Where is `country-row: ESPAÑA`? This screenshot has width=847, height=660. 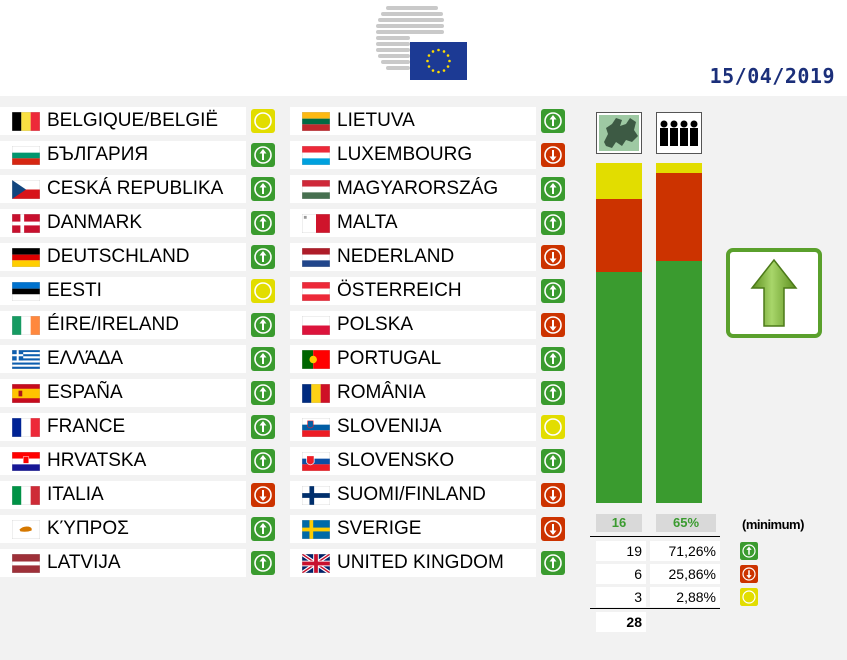 country-row: ESPAÑA is located at coordinates (140, 393).